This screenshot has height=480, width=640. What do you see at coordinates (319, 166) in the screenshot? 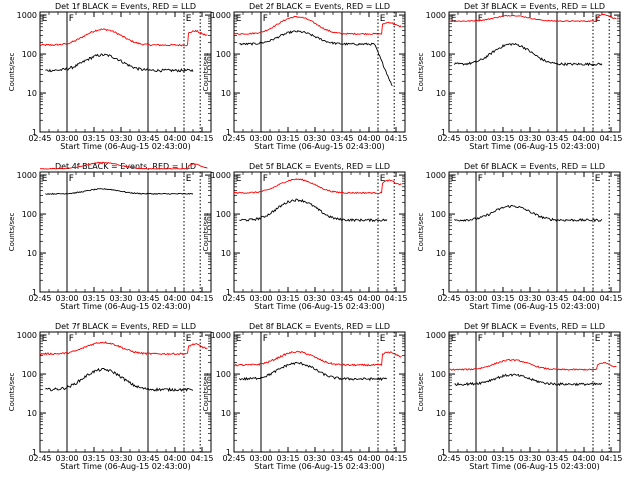
I see `panel-title: Det 5f BLACK = Events, RED = LLD` at bounding box center [319, 166].